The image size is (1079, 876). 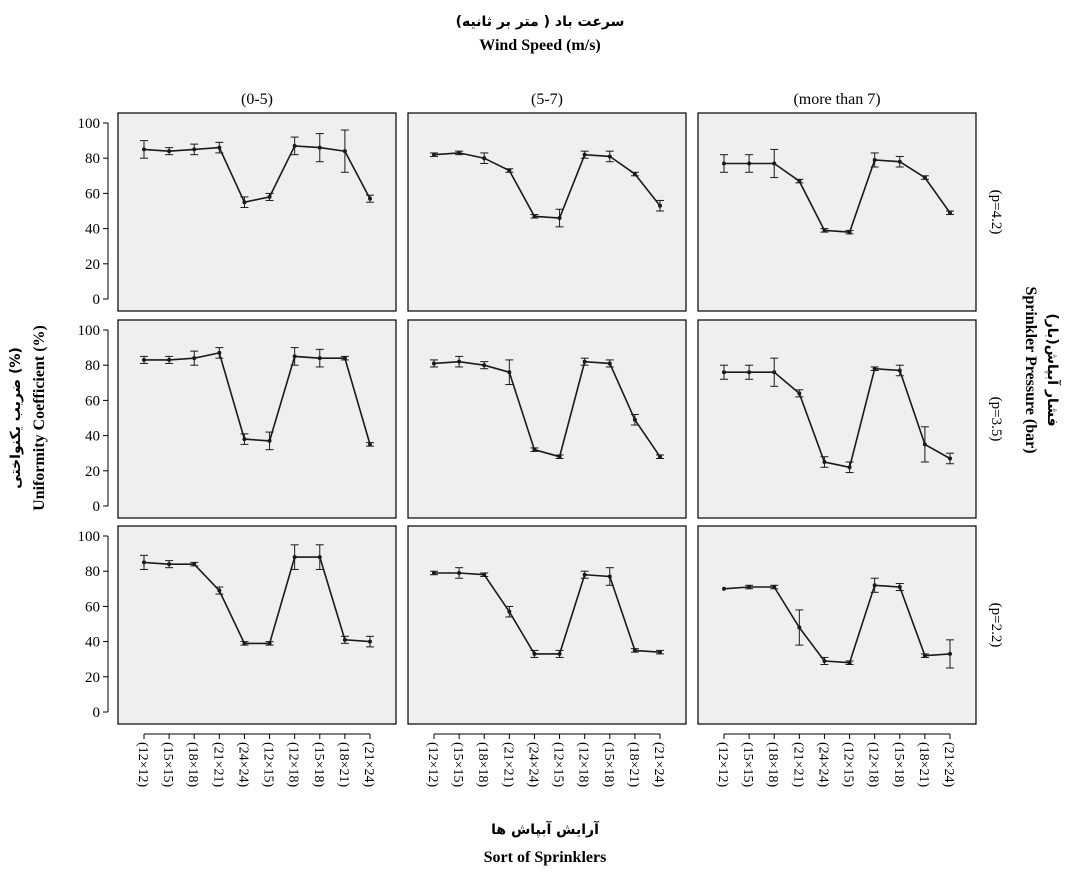 I want to click on x-axis-label: Sort of Sprinklers, so click(x=545, y=857).